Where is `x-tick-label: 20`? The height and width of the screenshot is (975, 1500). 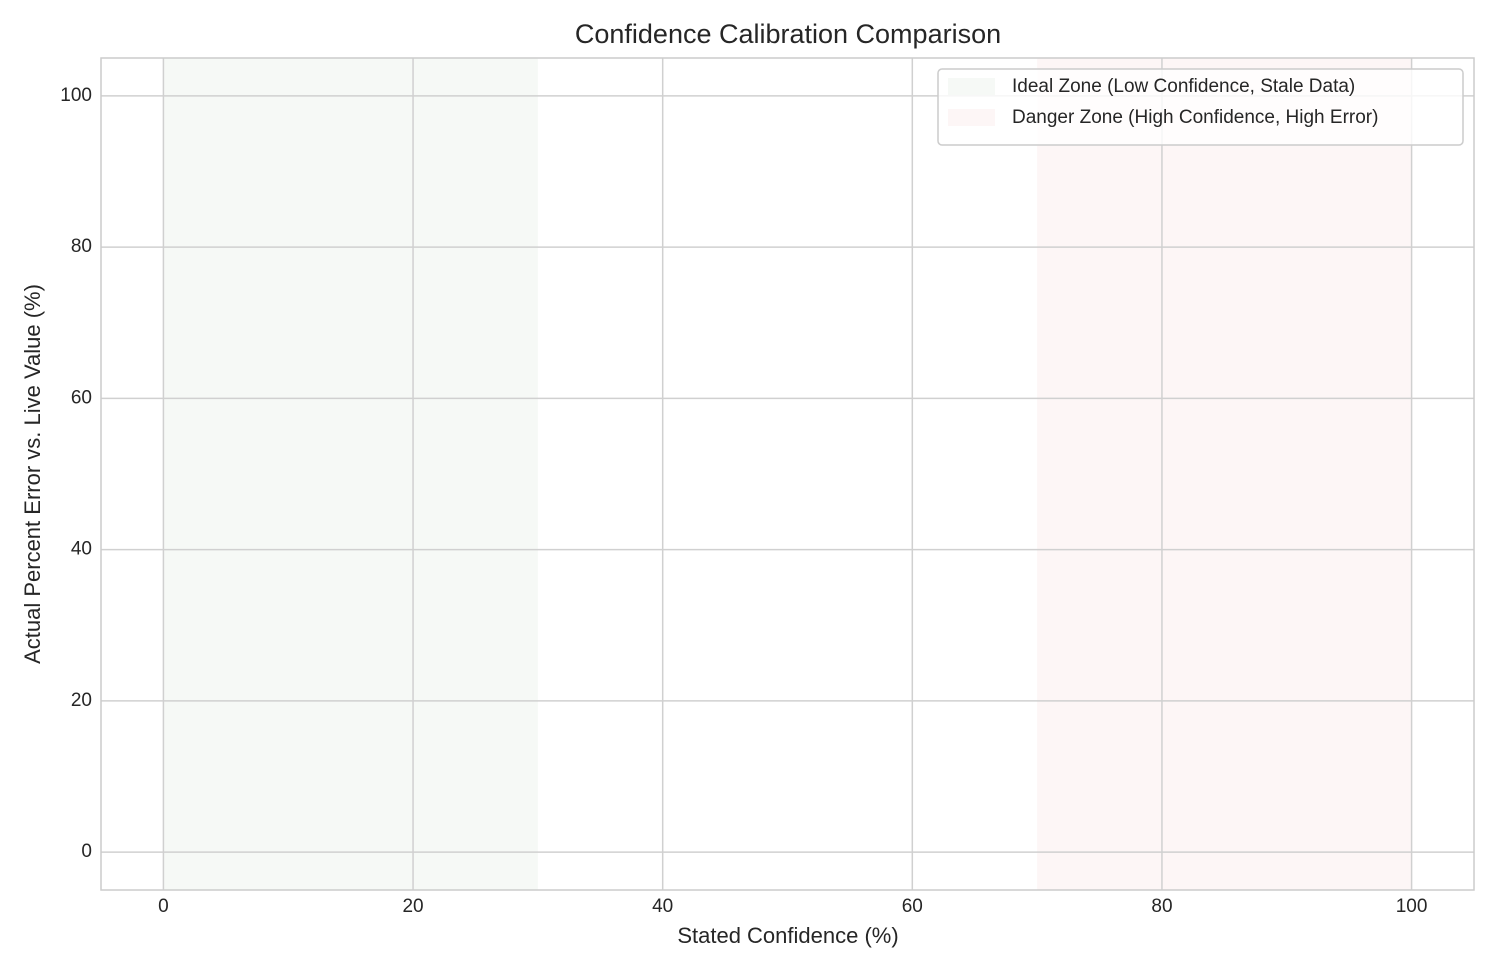 x-tick-label: 20 is located at coordinates (412, 906).